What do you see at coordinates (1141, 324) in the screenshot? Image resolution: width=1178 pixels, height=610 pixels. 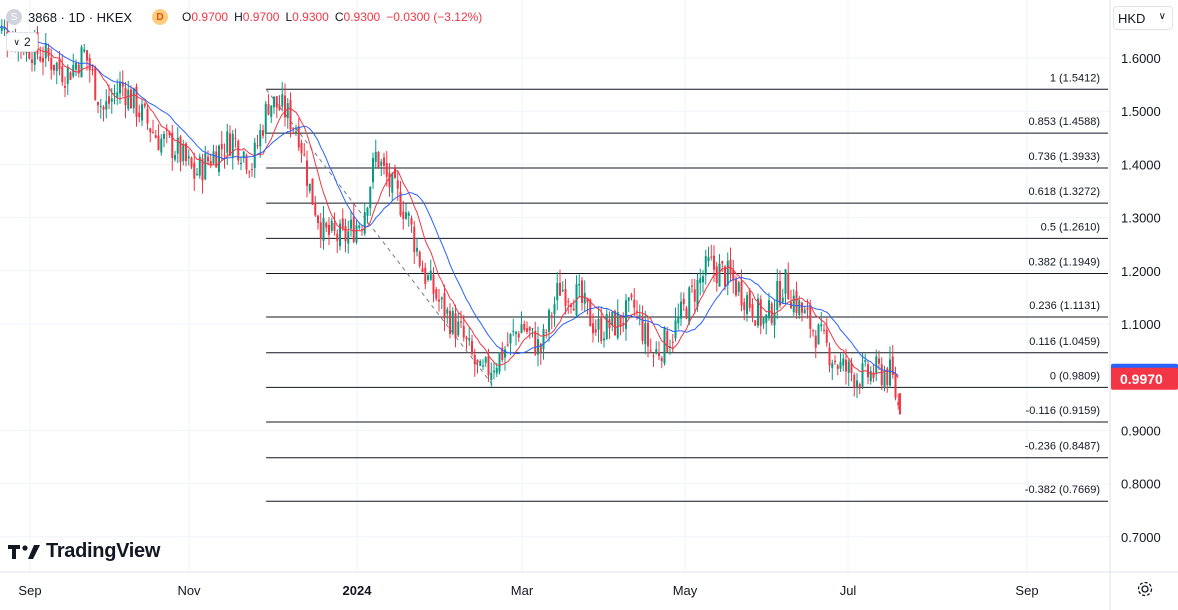 I see `price-tick-label: 1.1000` at bounding box center [1141, 324].